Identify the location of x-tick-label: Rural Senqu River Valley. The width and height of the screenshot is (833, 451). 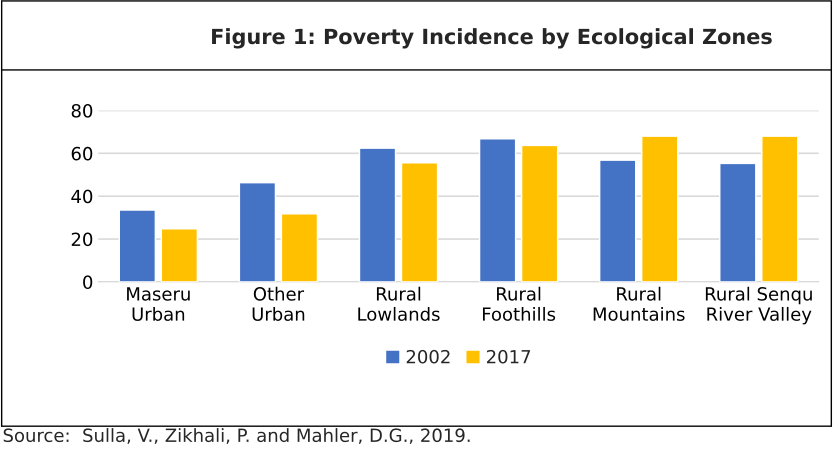
(759, 305).